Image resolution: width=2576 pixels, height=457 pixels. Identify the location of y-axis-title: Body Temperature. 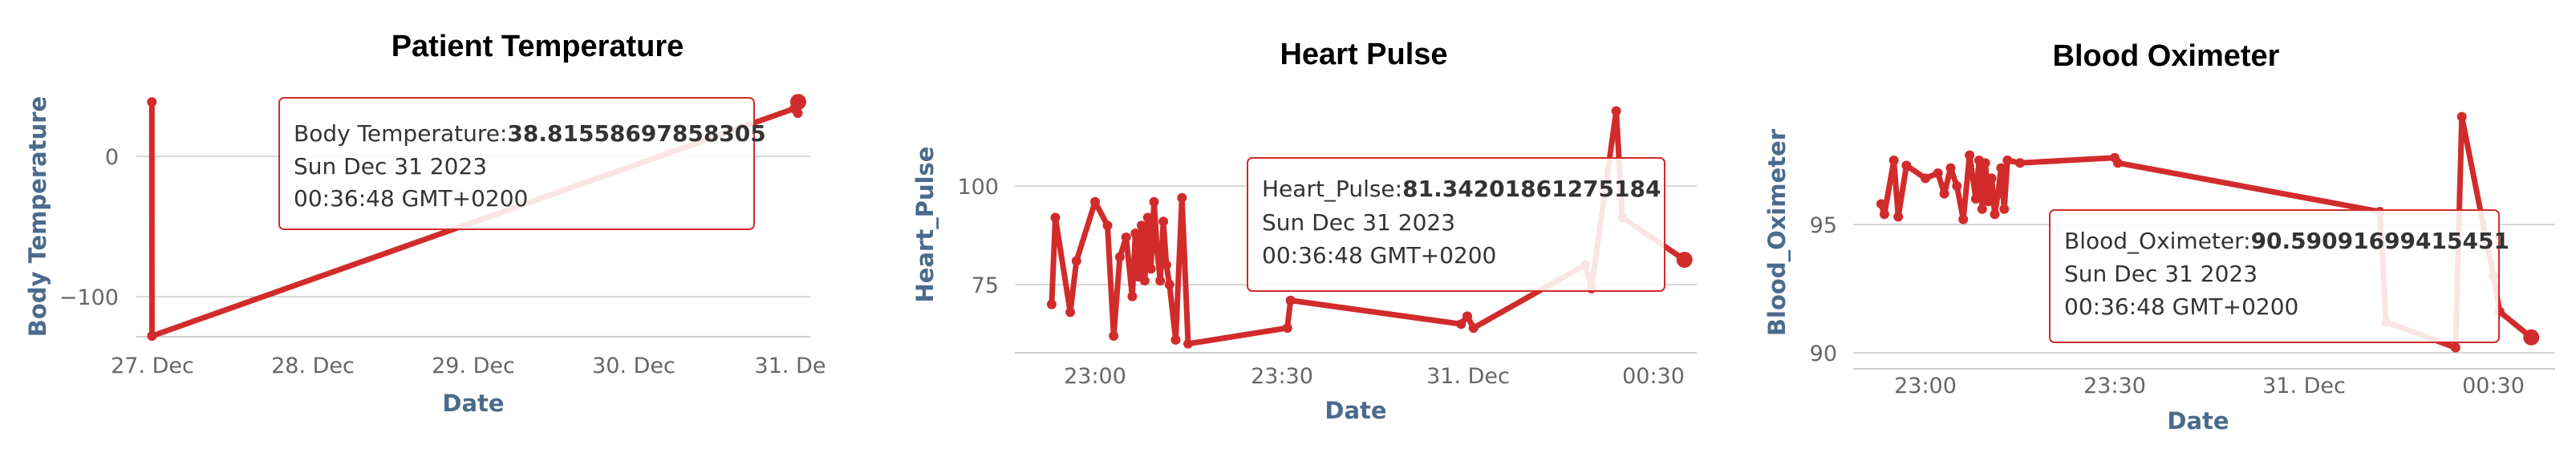
(37, 217).